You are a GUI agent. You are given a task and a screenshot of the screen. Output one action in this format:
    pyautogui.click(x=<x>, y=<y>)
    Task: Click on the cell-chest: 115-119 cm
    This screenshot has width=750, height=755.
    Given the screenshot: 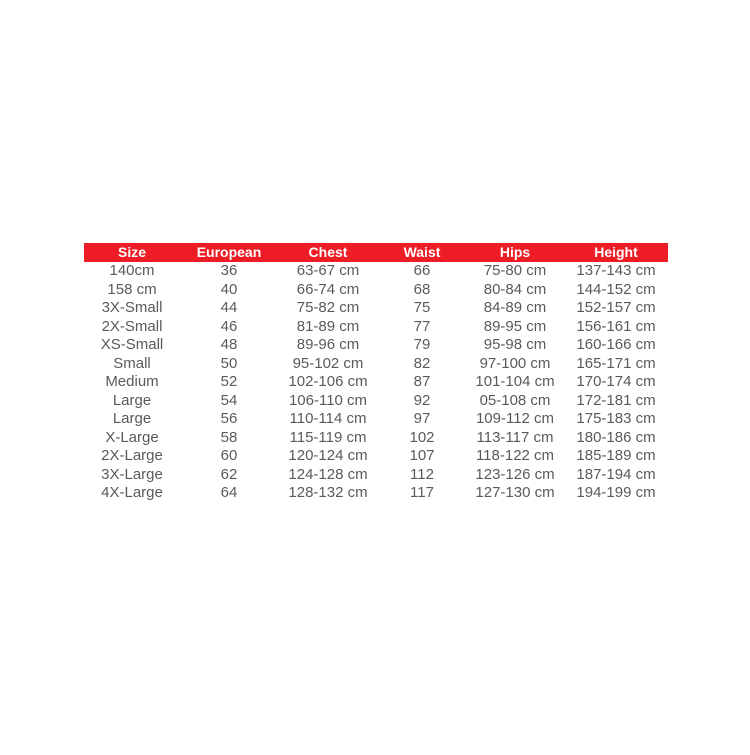 What is the action you would take?
    pyautogui.click(x=328, y=437)
    